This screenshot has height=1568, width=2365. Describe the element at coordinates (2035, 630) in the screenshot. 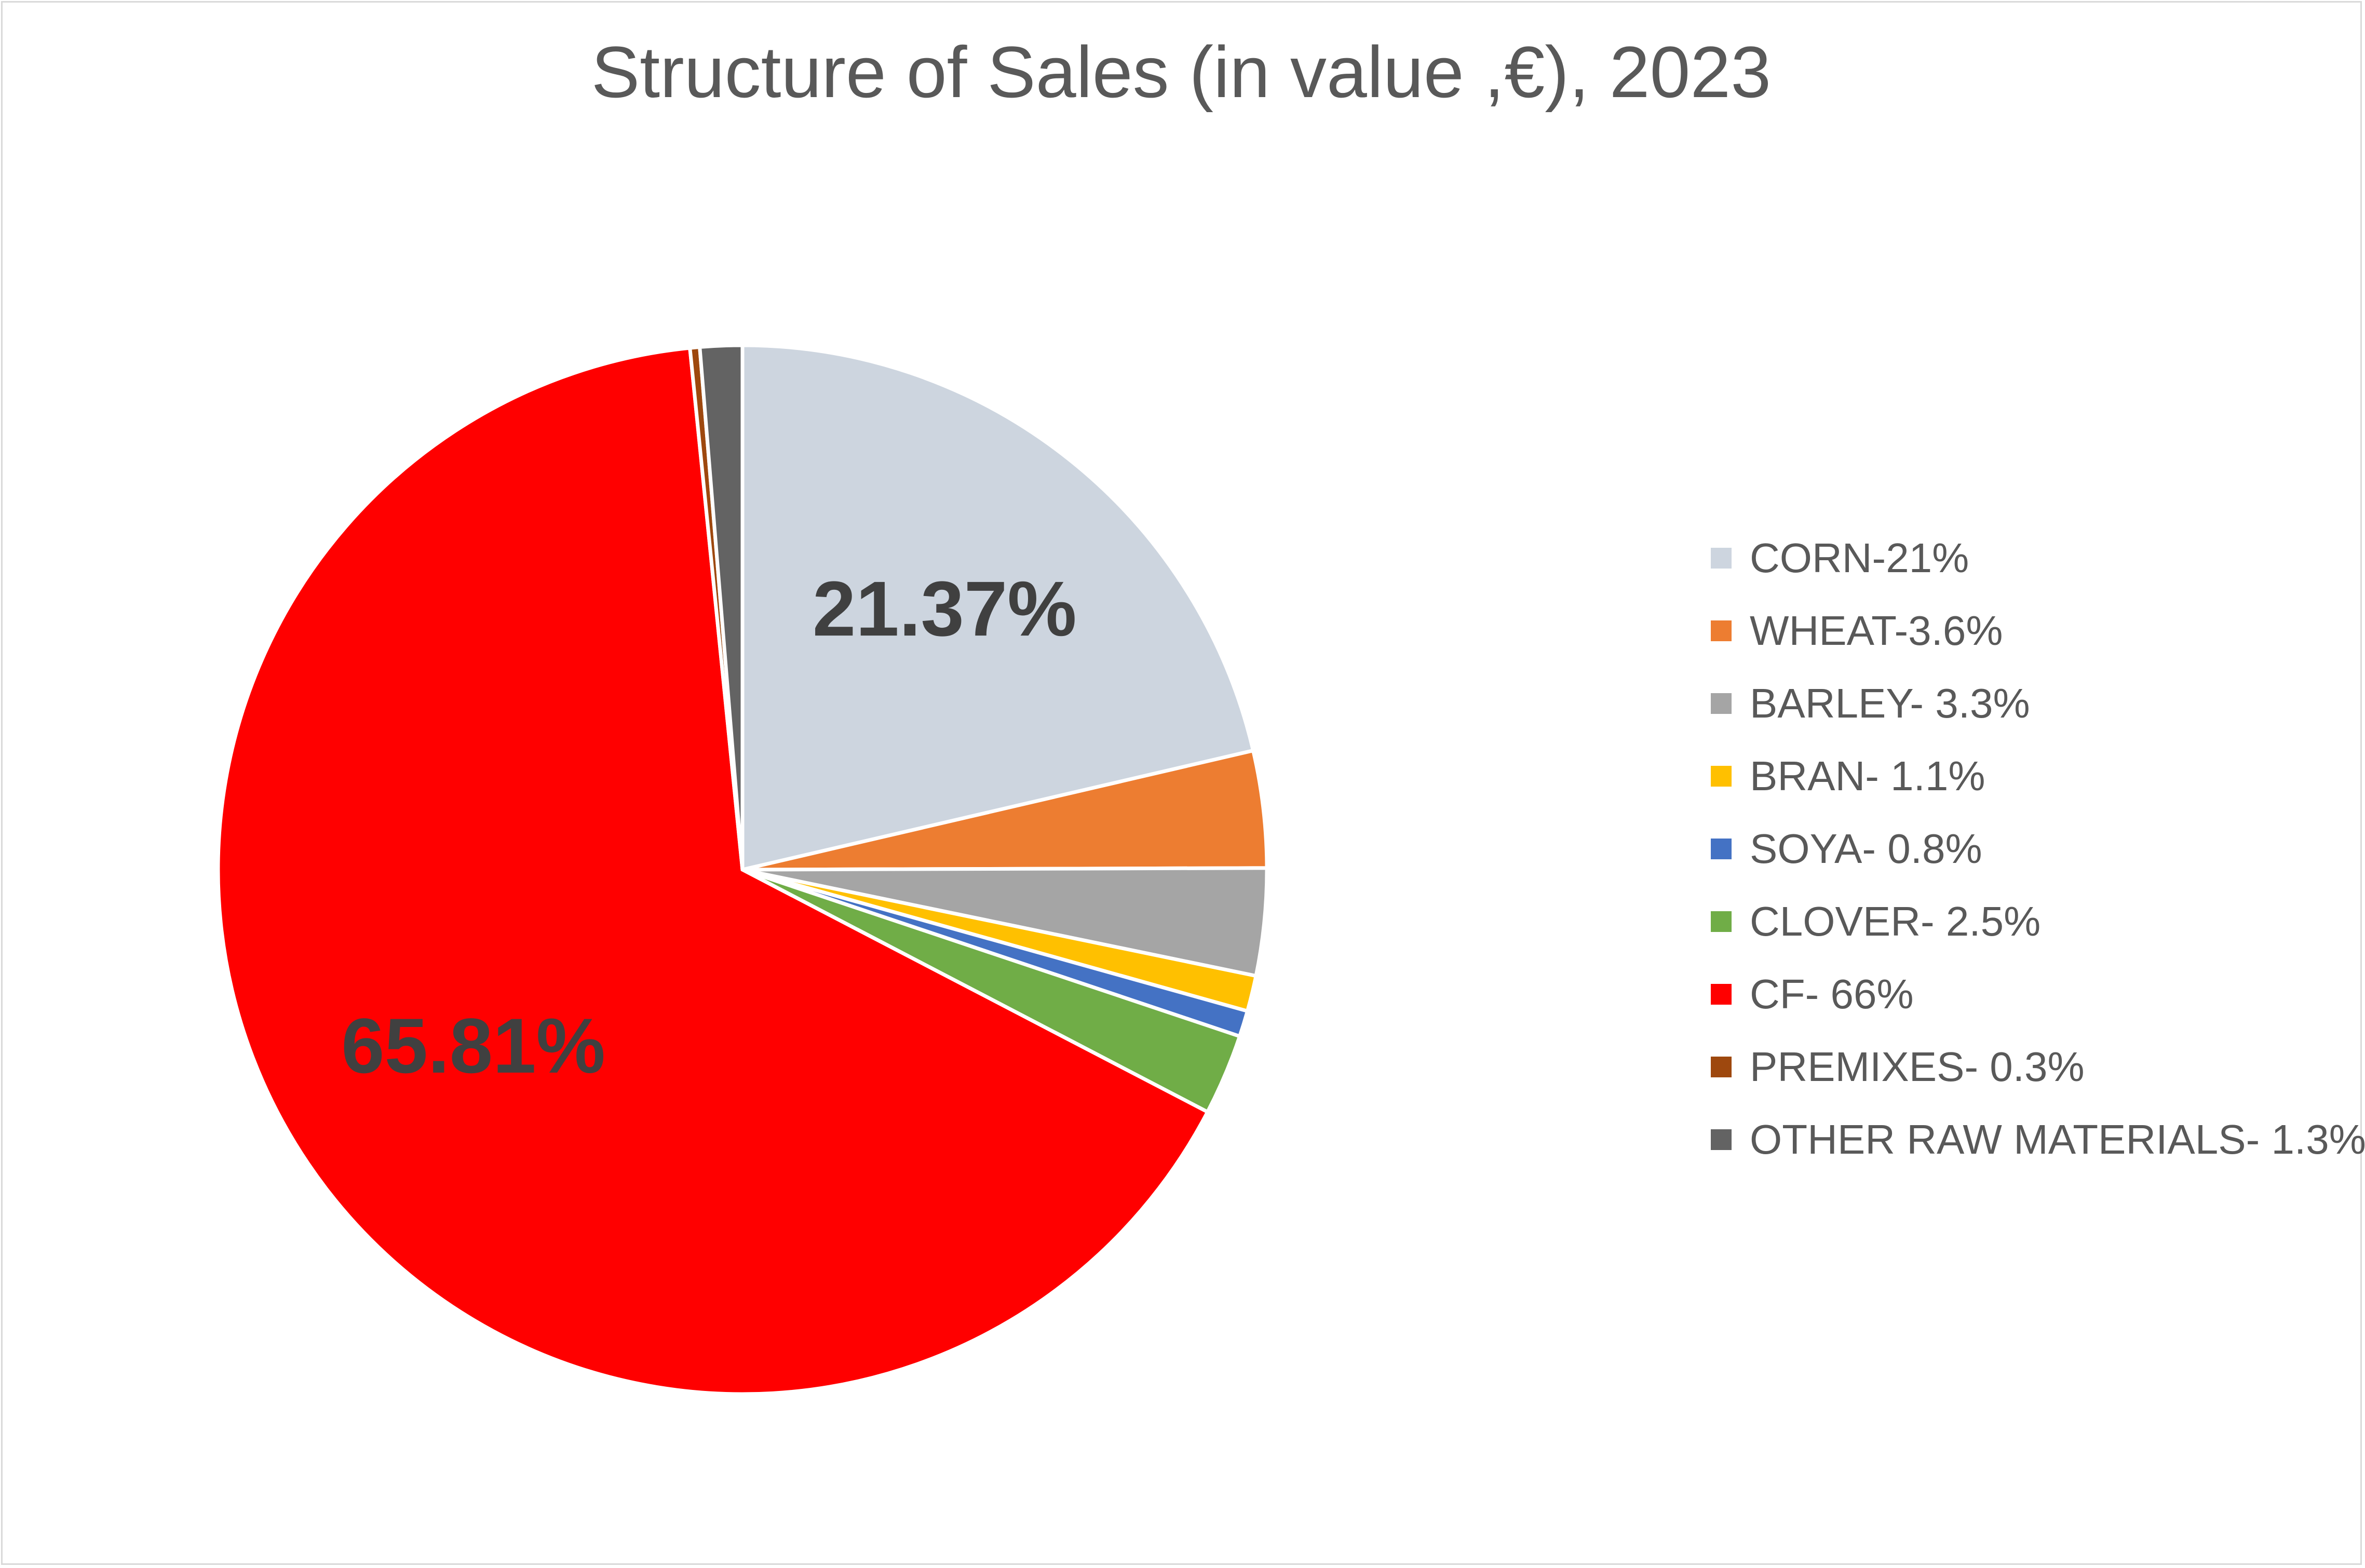

I see `legend-item-wheat: WHEAT-3.6%` at that location.